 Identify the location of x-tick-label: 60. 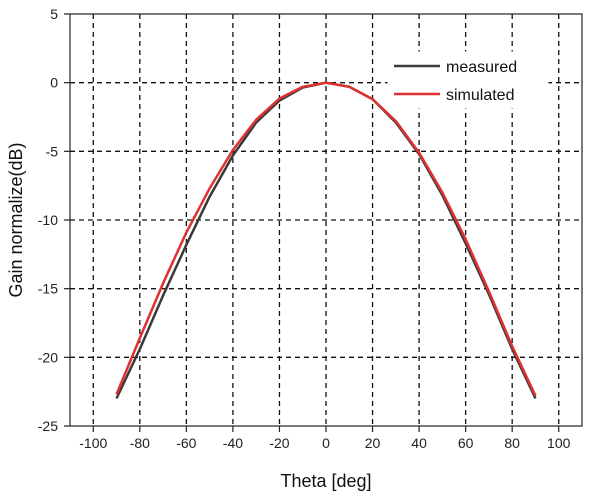
(466, 443).